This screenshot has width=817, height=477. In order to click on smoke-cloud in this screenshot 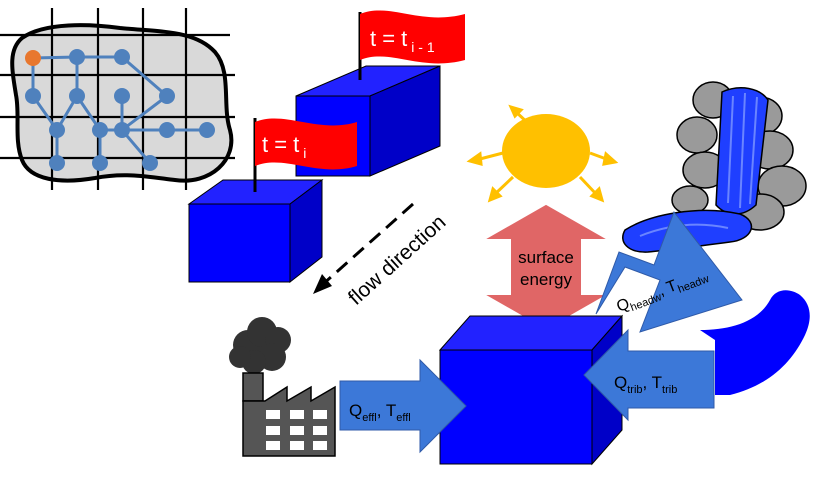, I will do `click(260, 345)`.